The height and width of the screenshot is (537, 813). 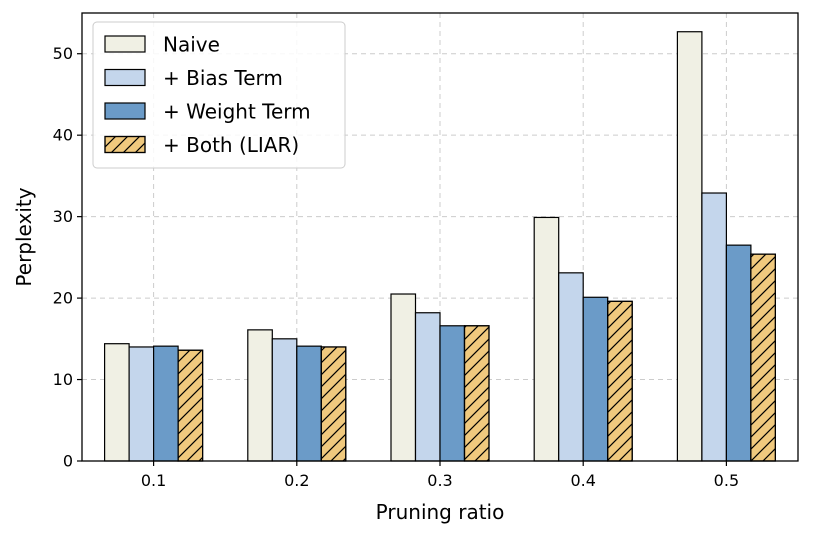 I want to click on x-tick-label: 0.1, so click(x=153, y=480).